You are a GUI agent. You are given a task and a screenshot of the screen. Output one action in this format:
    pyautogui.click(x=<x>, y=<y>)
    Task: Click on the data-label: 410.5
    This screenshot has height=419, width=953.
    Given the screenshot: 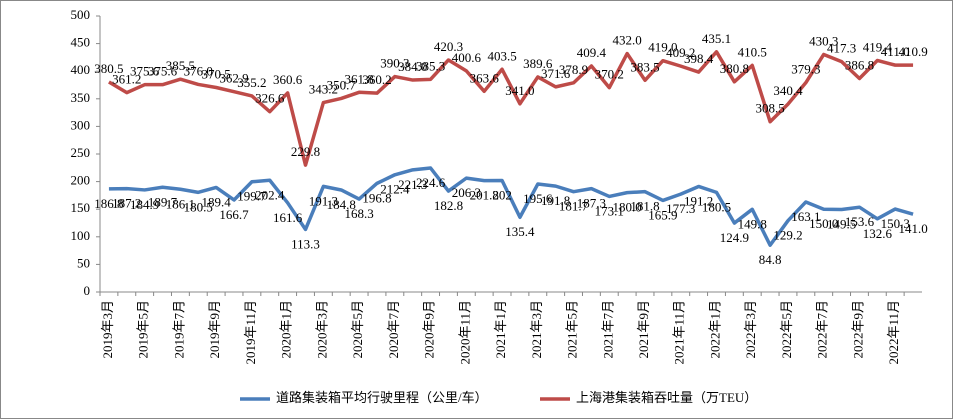 What is the action you would take?
    pyautogui.click(x=752, y=51)
    